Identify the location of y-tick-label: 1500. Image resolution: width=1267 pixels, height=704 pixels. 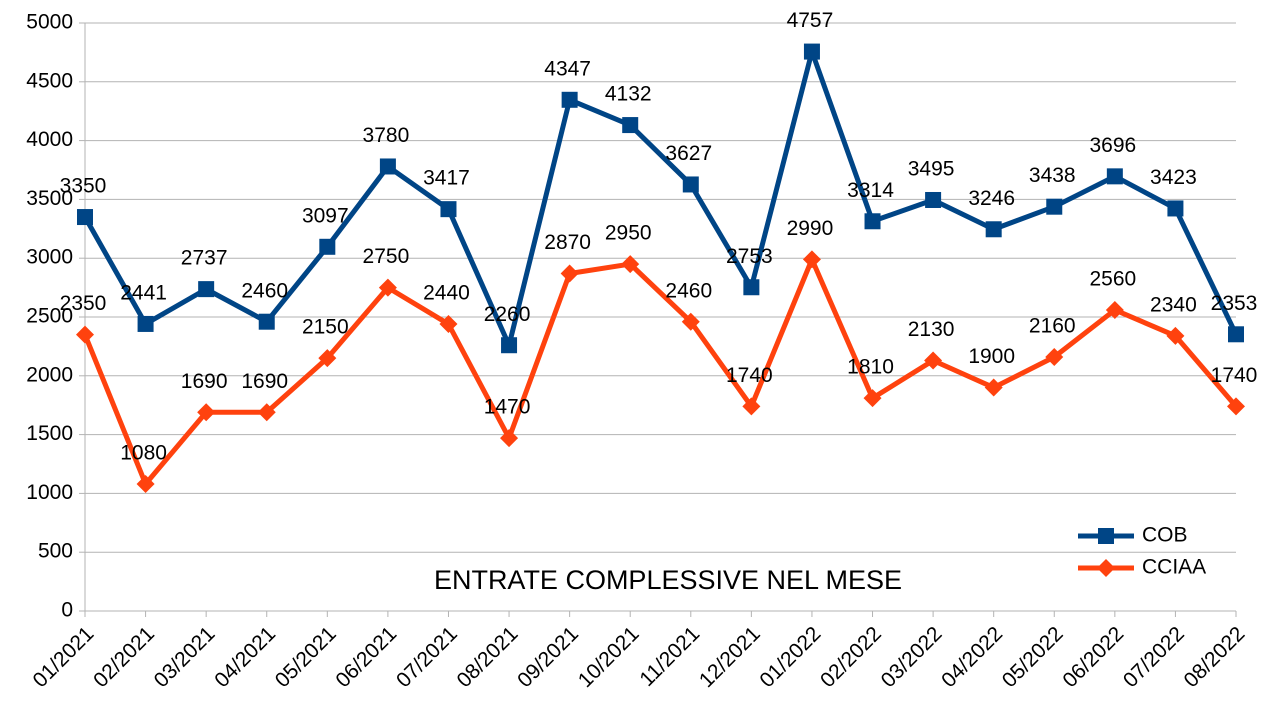
(49, 433).